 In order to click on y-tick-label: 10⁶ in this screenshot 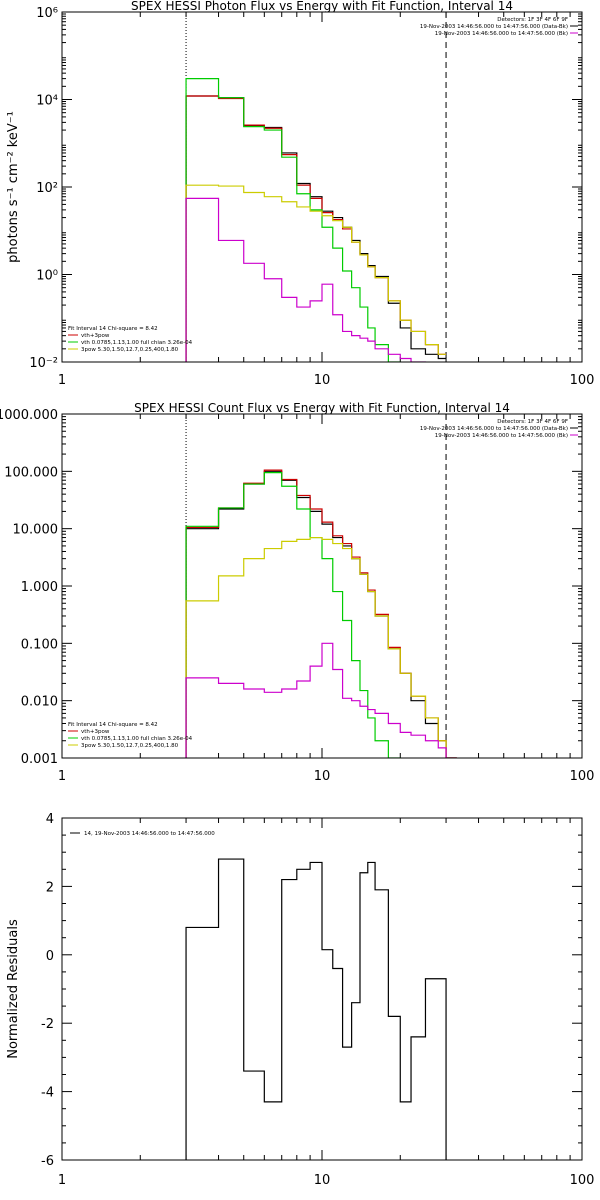, I will do `click(47, 13)`.